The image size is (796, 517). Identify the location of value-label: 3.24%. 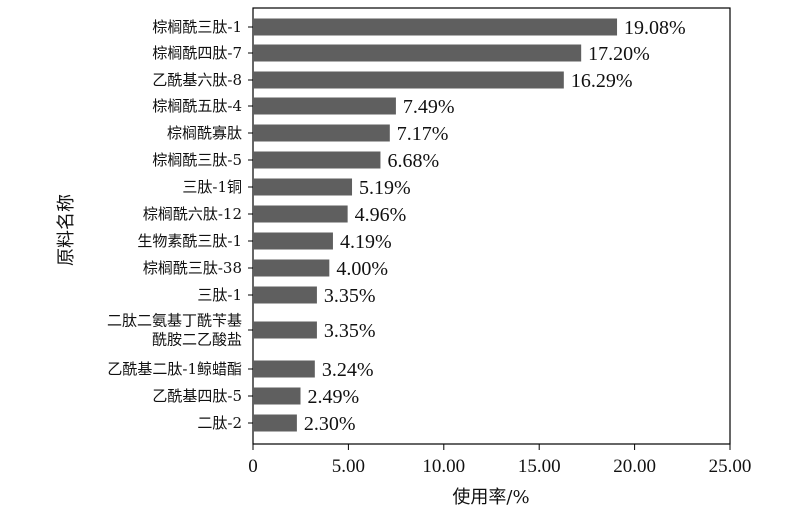
(348, 370).